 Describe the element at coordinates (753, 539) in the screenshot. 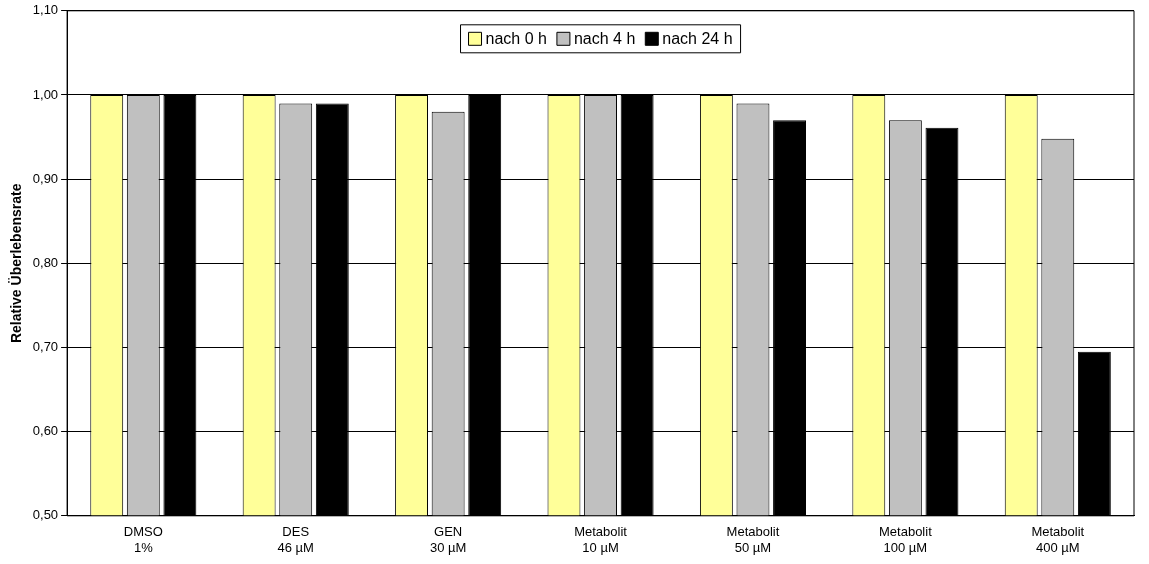

I see `x-tick-label: Metabolit 50 µM` at that location.